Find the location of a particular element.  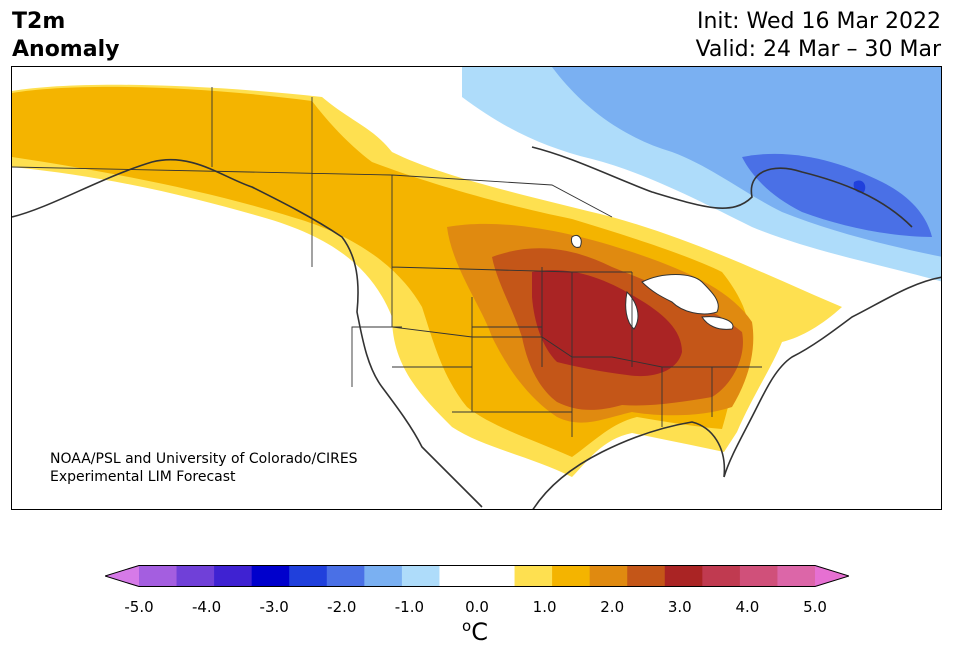

colorbar-ticks: -5.0 -4.0 -3.0 -2.0 -1.0 0.0 1.0 2.0 3.0 4.0 5.0 is located at coordinates (476, 608).